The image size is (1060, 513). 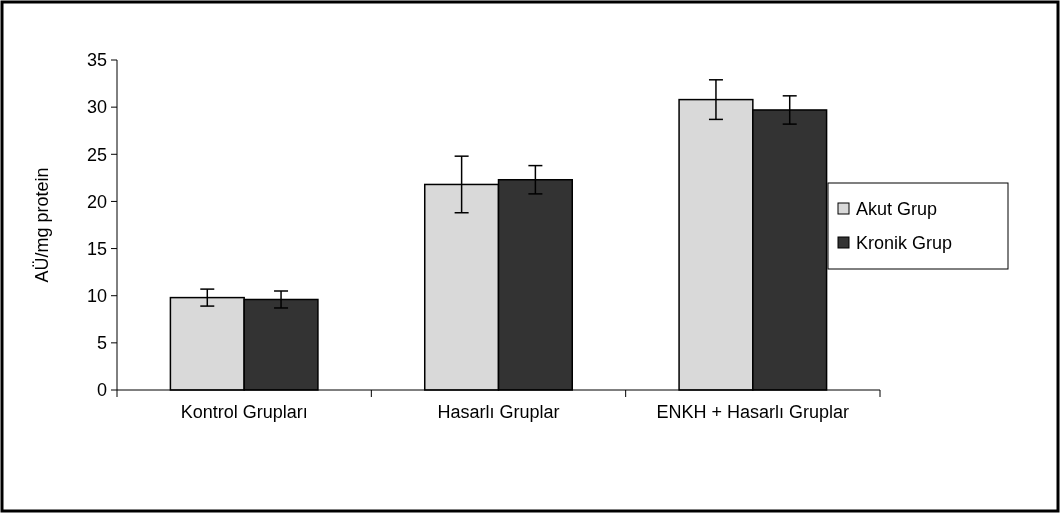 I want to click on y-tick-label: 20, so click(x=96, y=201).